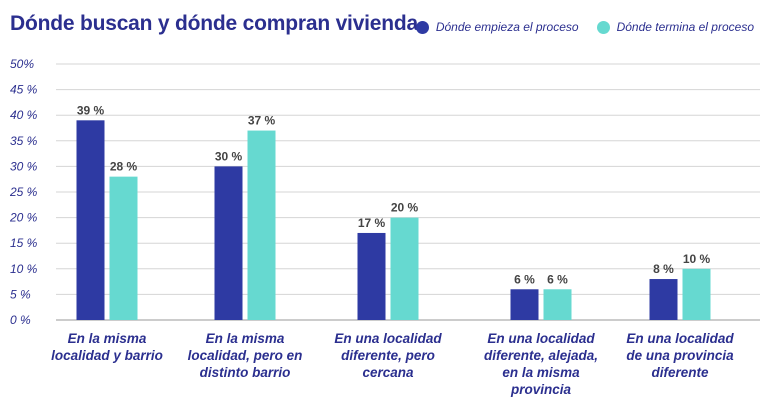 The width and height of the screenshot is (768, 409). I want to click on data-label: 37 %, so click(262, 121).